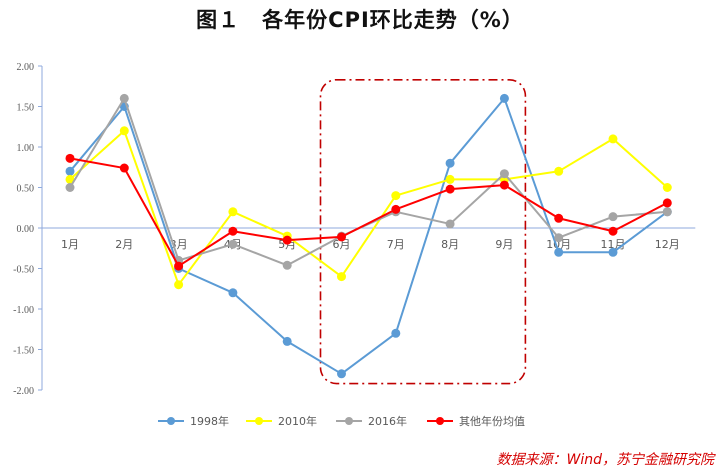 The height and width of the screenshot is (473, 720). Describe the element at coordinates (124, 244) in the screenshot. I see `x-tick-label: 2月` at that location.